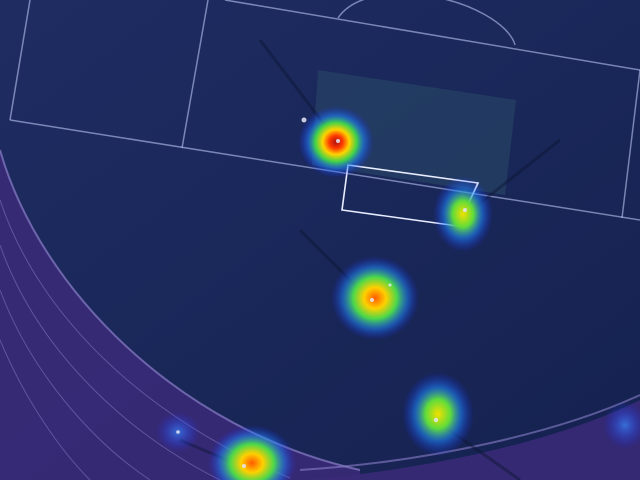 Image resolution: width=640 pixels, height=480 pixels. I want to click on running-track-right, so click(470, 440).